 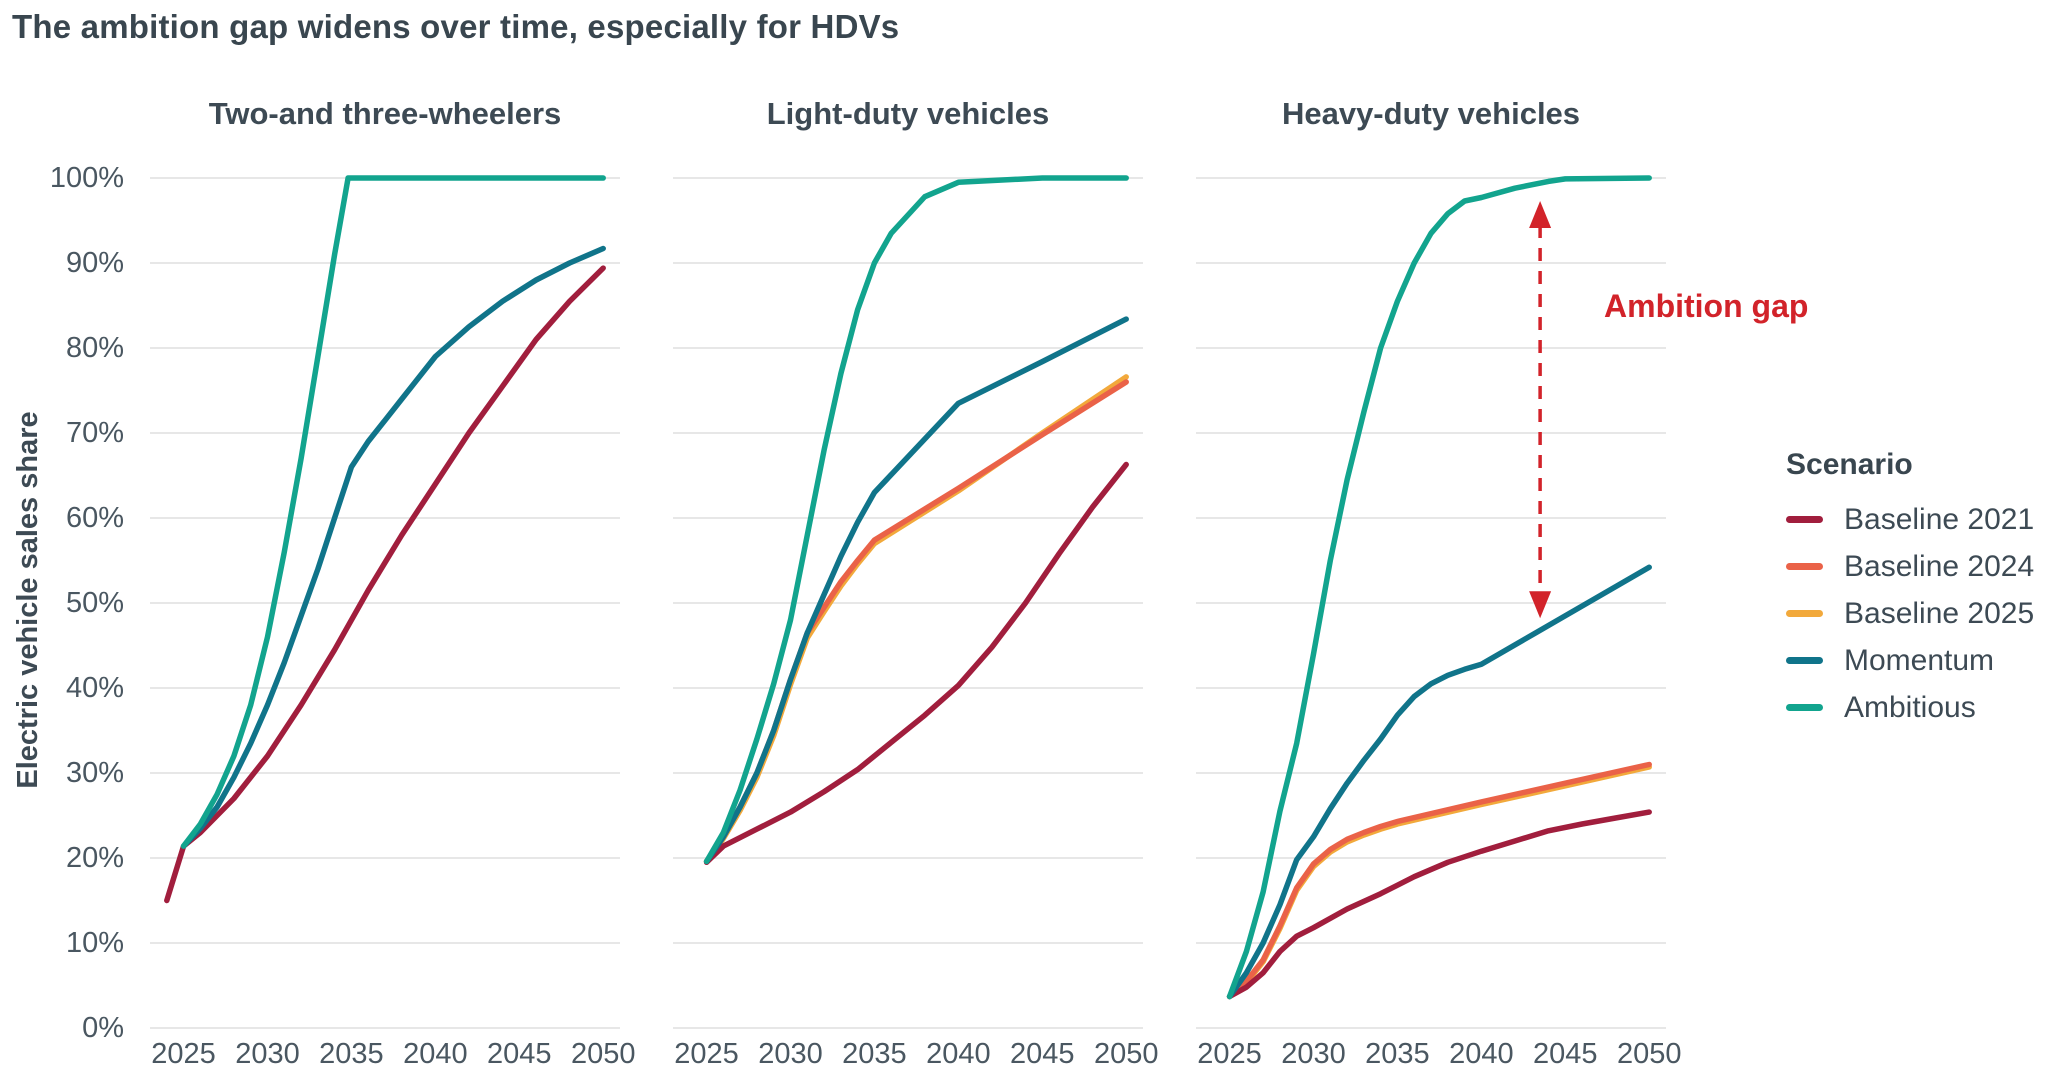 I want to click on legend-item-label: Baseline 2024, so click(x=1939, y=566).